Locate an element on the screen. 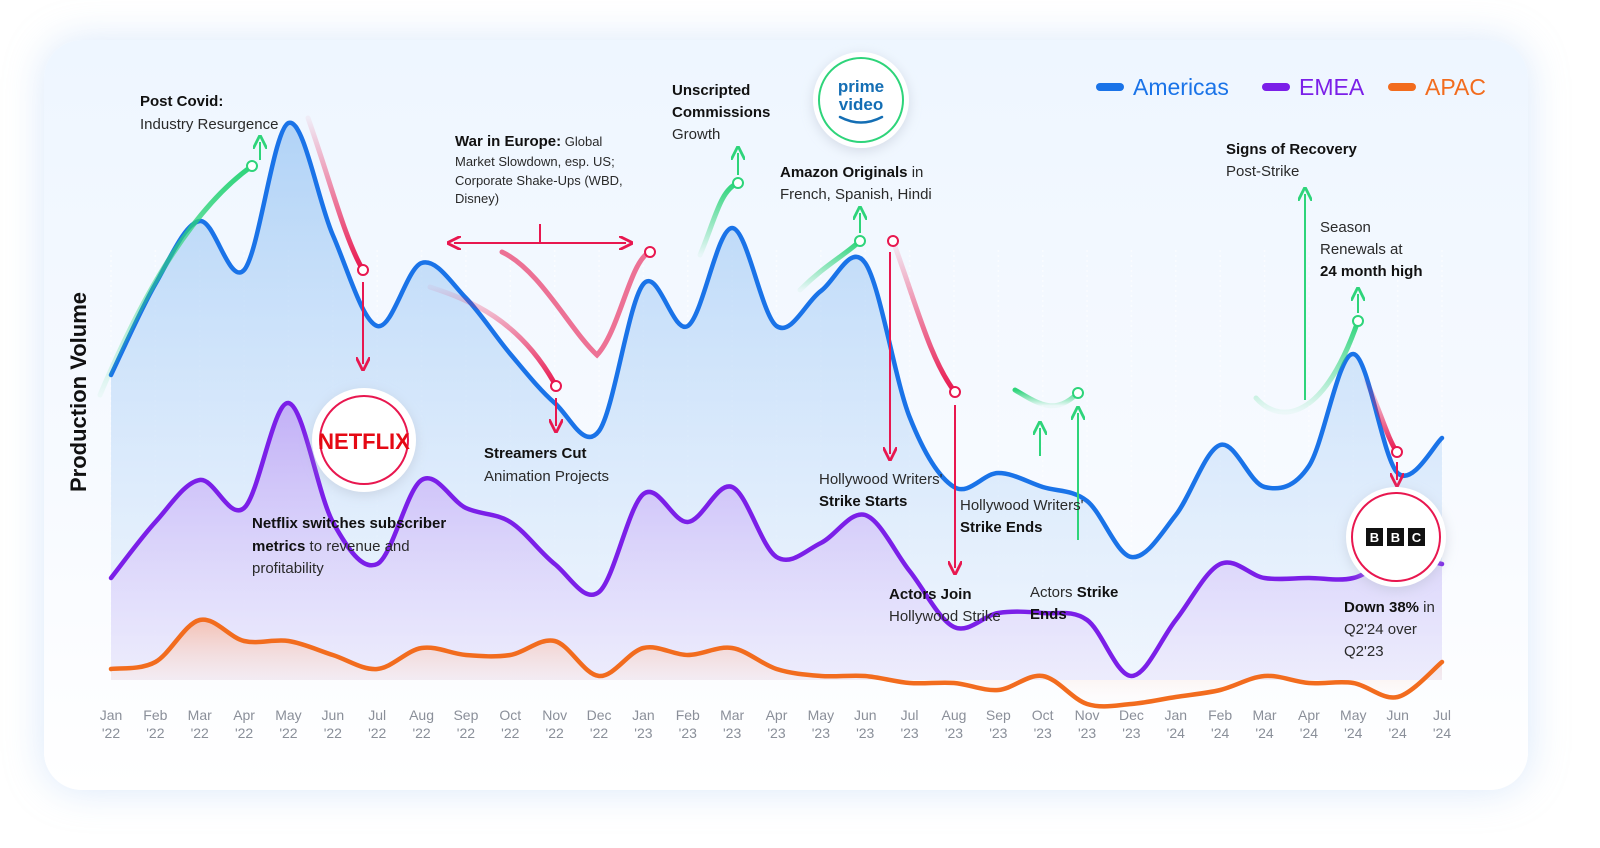  down-line-1-rest: in is located at coordinates (1427, 607).